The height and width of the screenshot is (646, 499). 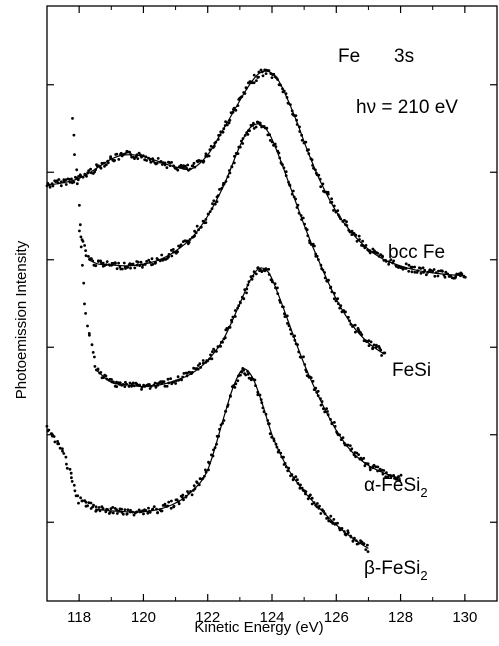 What do you see at coordinates (349, 56) in the screenshot?
I see `annotation-element: Fe` at bounding box center [349, 56].